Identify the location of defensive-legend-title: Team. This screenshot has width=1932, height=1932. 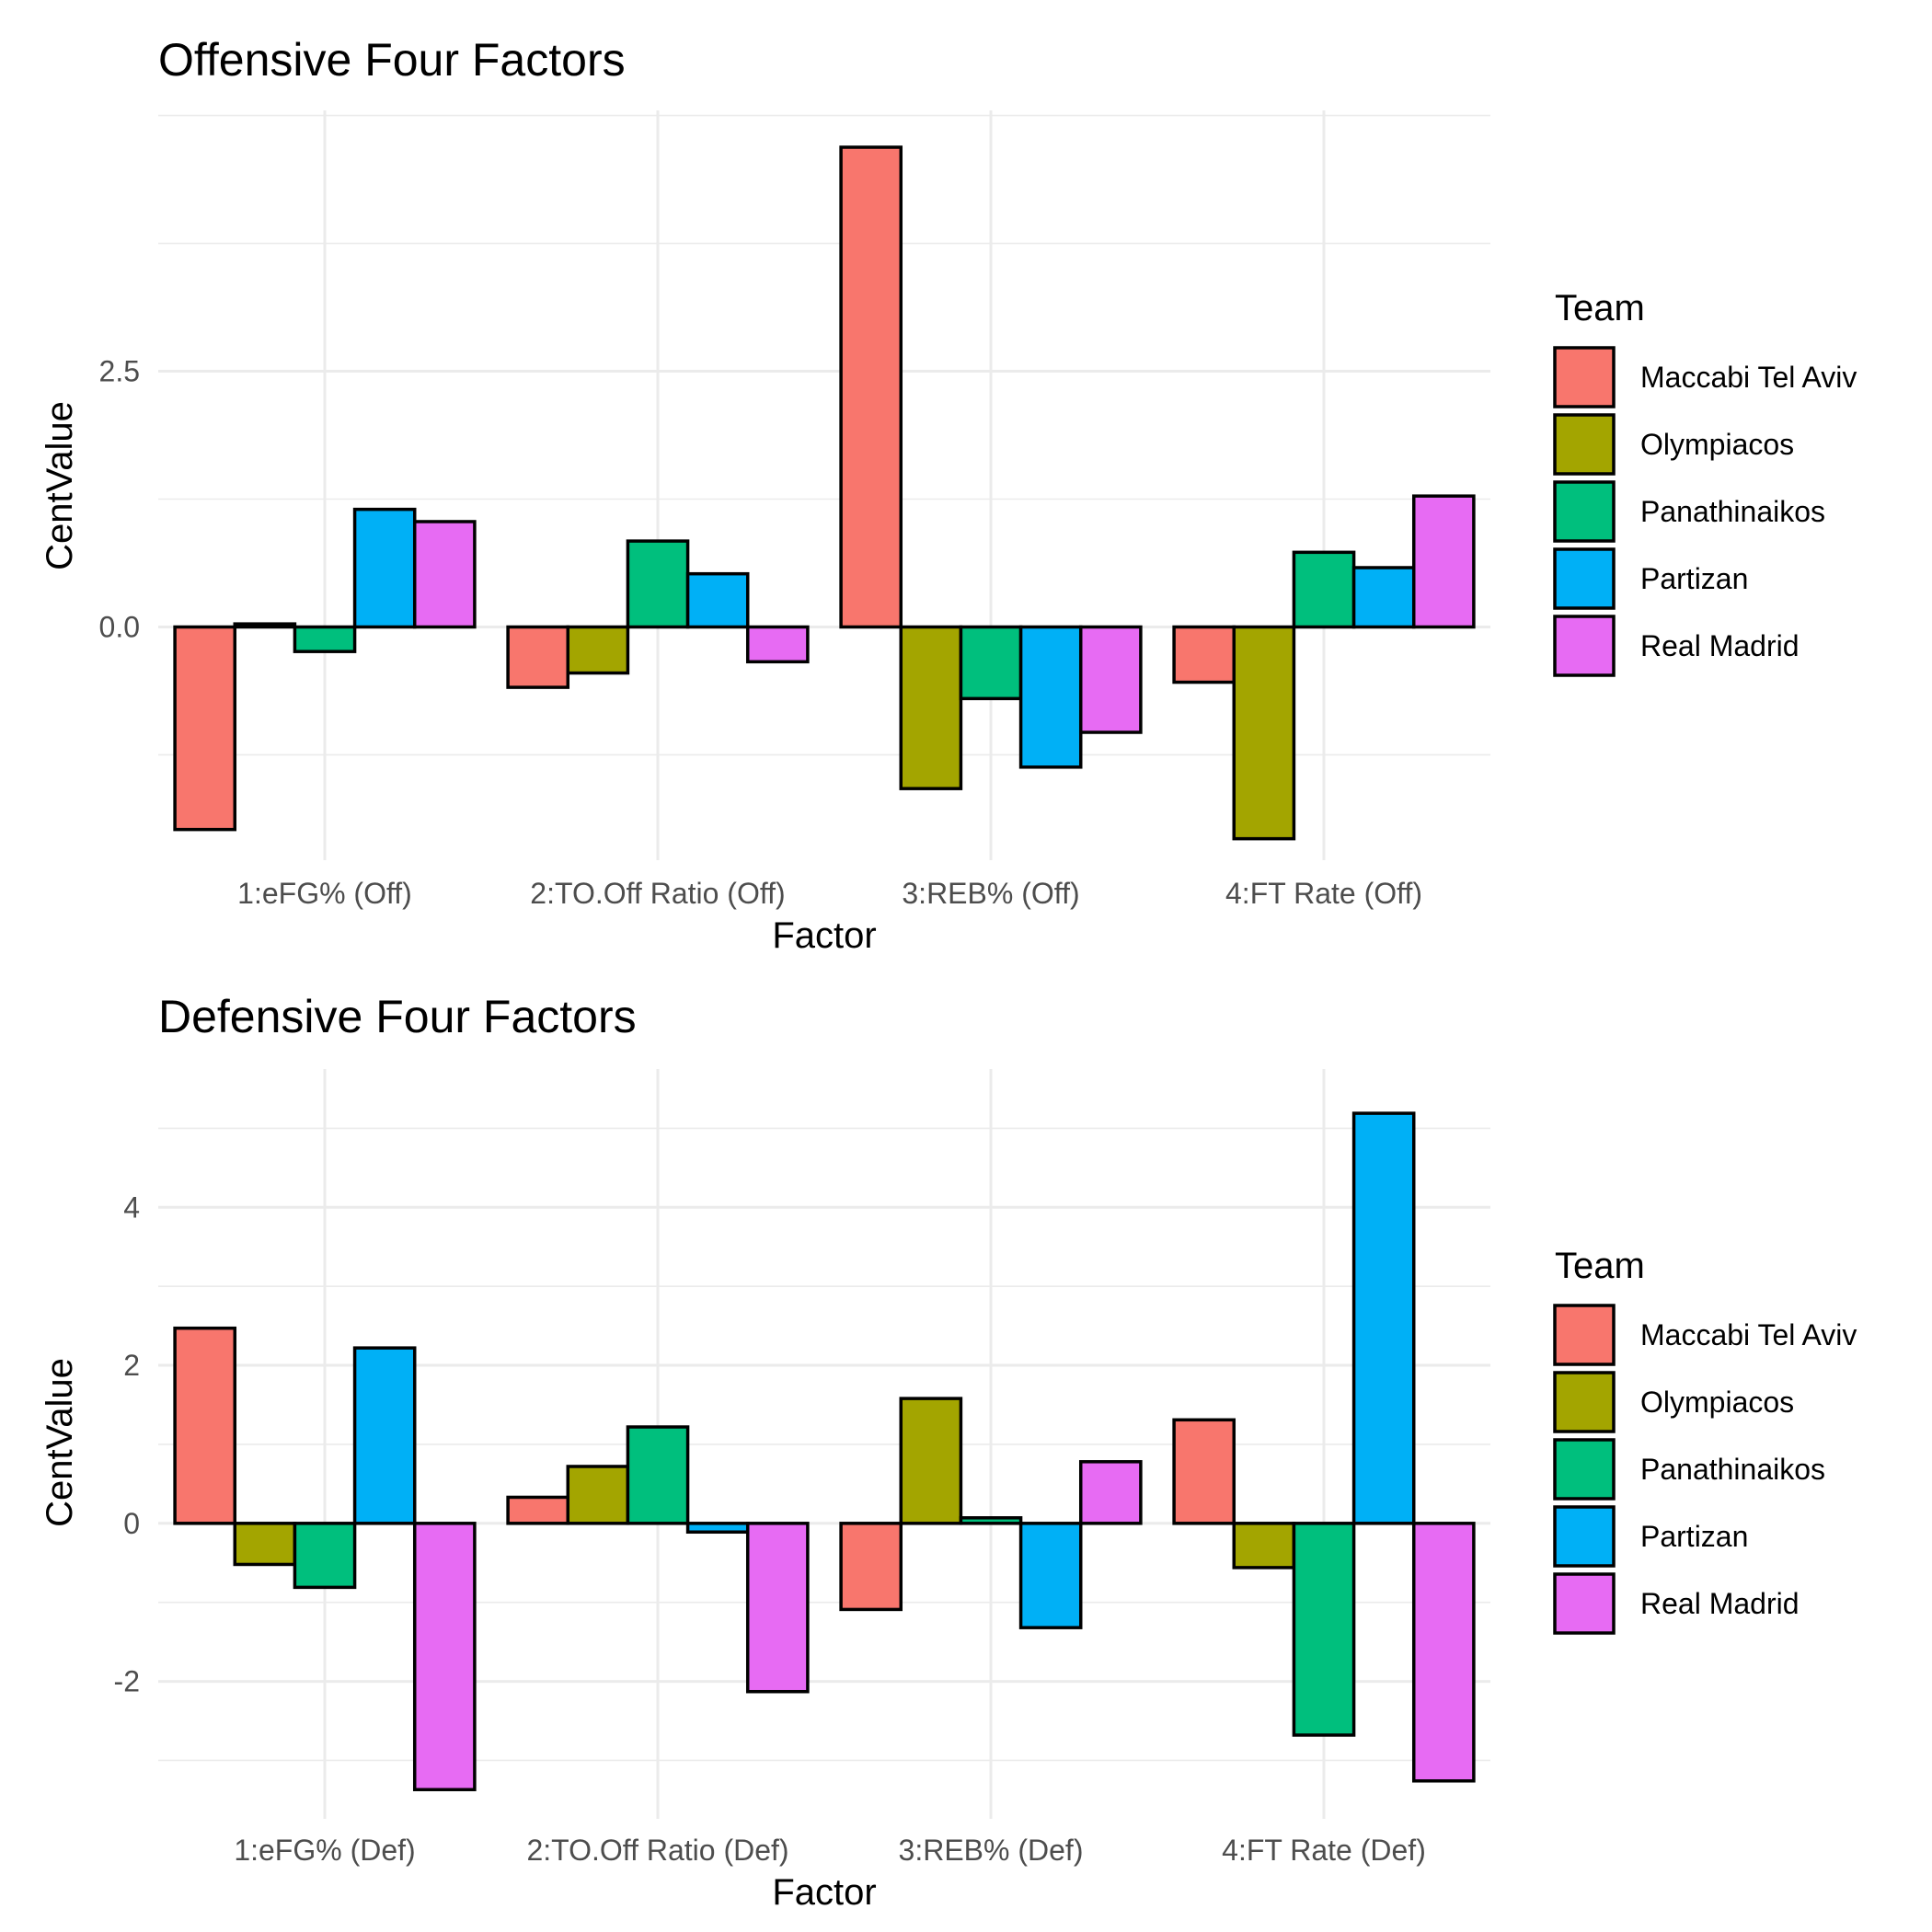
(1600, 1266).